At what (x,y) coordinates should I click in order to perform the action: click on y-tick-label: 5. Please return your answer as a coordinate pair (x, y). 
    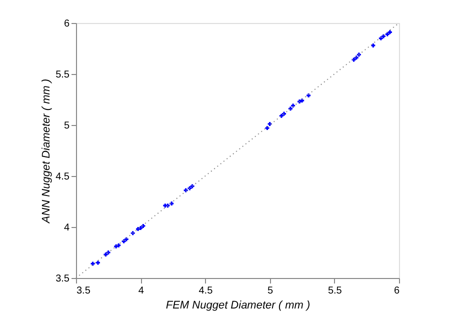
    Looking at the image, I should click on (67, 126).